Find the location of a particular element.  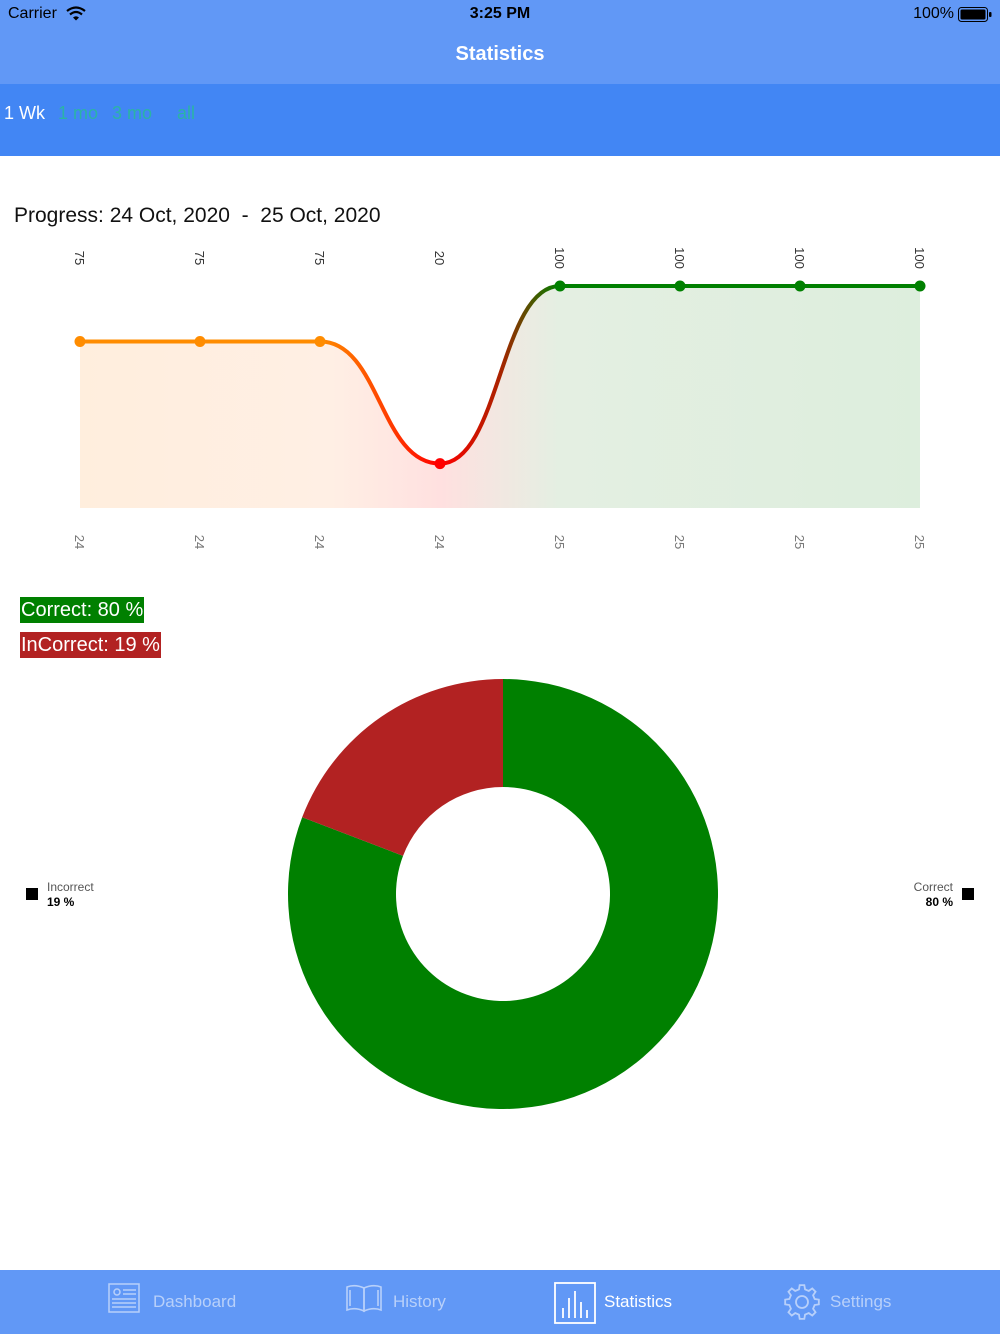

incorrect-legend-value: 19 % is located at coordinates (61, 902).